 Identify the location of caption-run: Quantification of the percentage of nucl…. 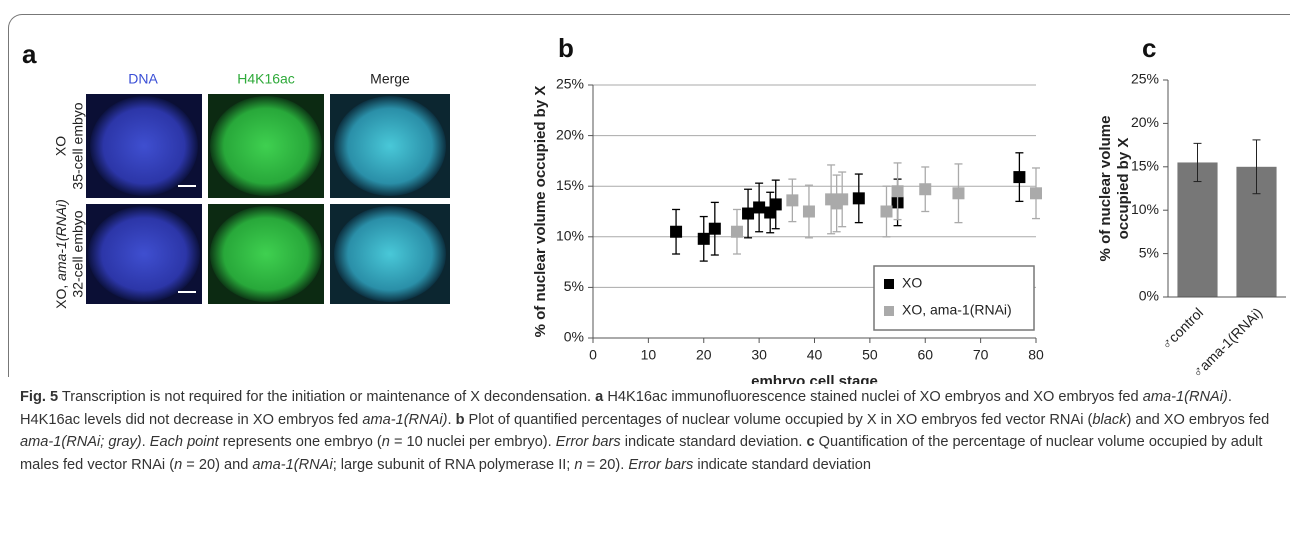
(641, 453).